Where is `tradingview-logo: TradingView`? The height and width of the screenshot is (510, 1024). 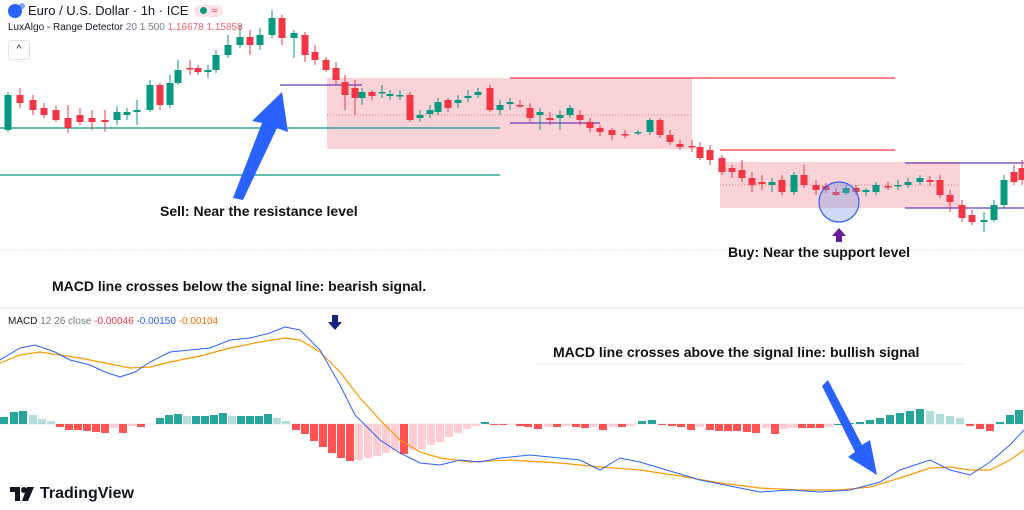
tradingview-logo: TradingView is located at coordinates (72, 494).